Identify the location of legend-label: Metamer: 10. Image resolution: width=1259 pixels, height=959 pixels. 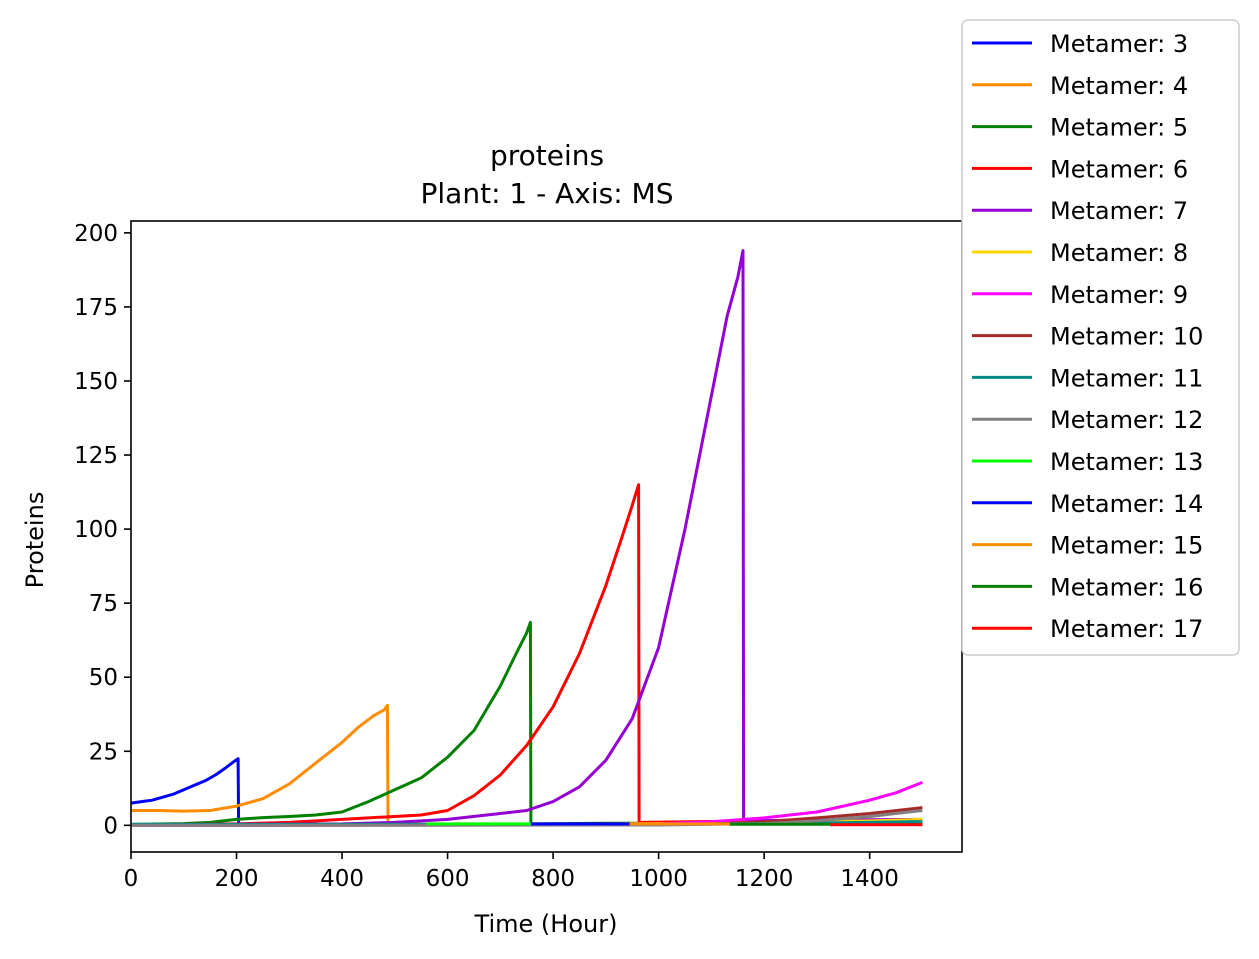
(1126, 337).